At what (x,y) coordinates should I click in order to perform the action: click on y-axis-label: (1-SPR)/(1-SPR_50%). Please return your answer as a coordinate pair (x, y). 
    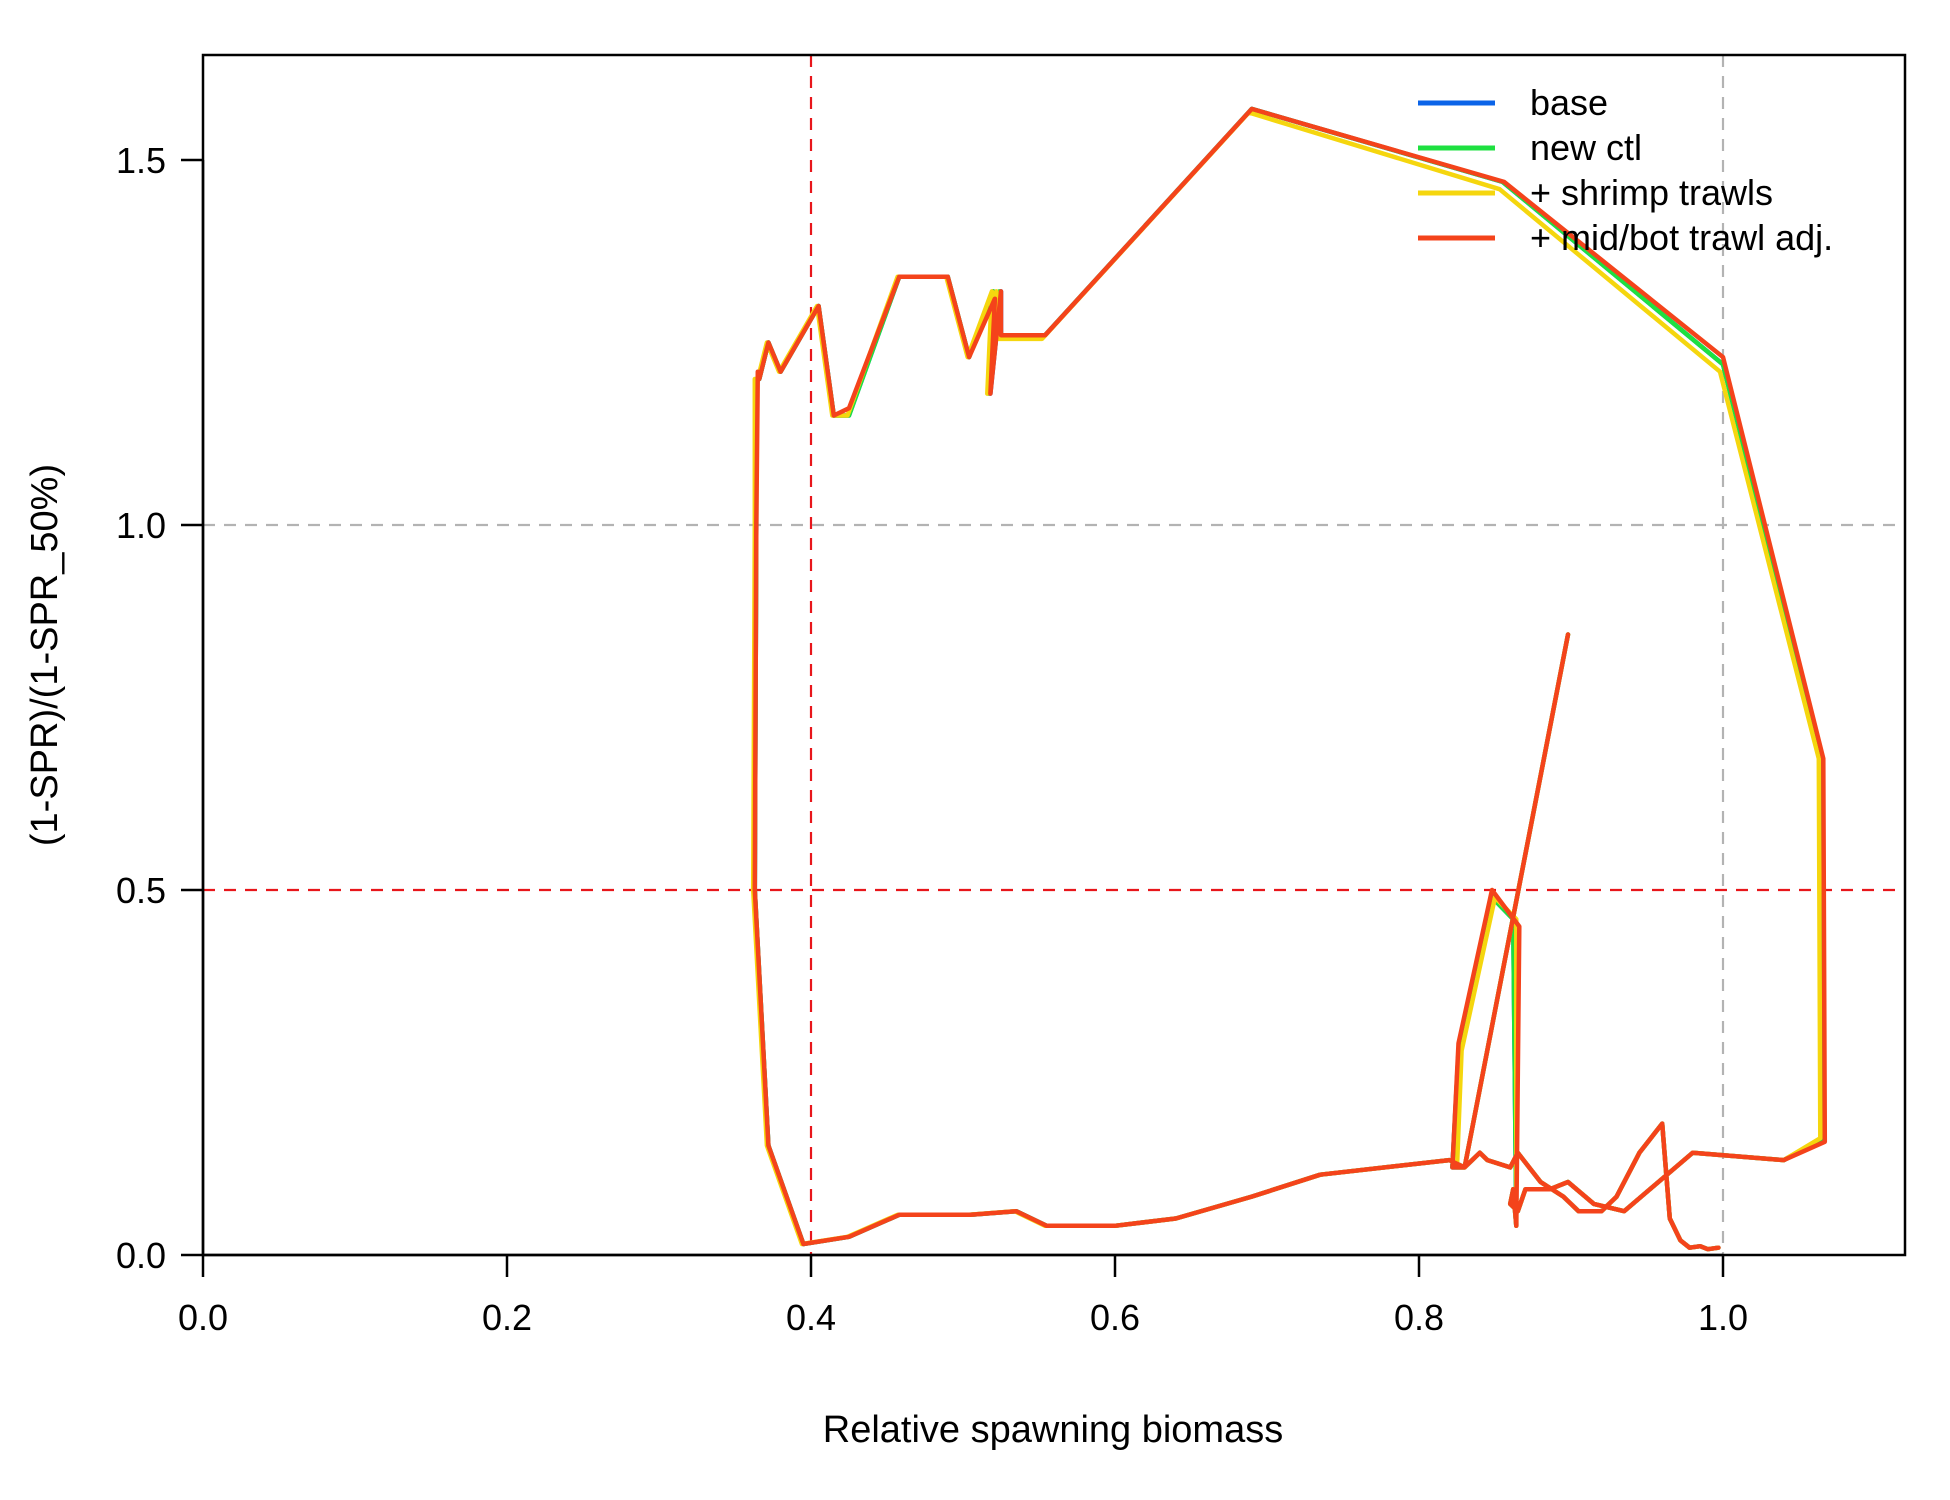
    Looking at the image, I should click on (45, 655).